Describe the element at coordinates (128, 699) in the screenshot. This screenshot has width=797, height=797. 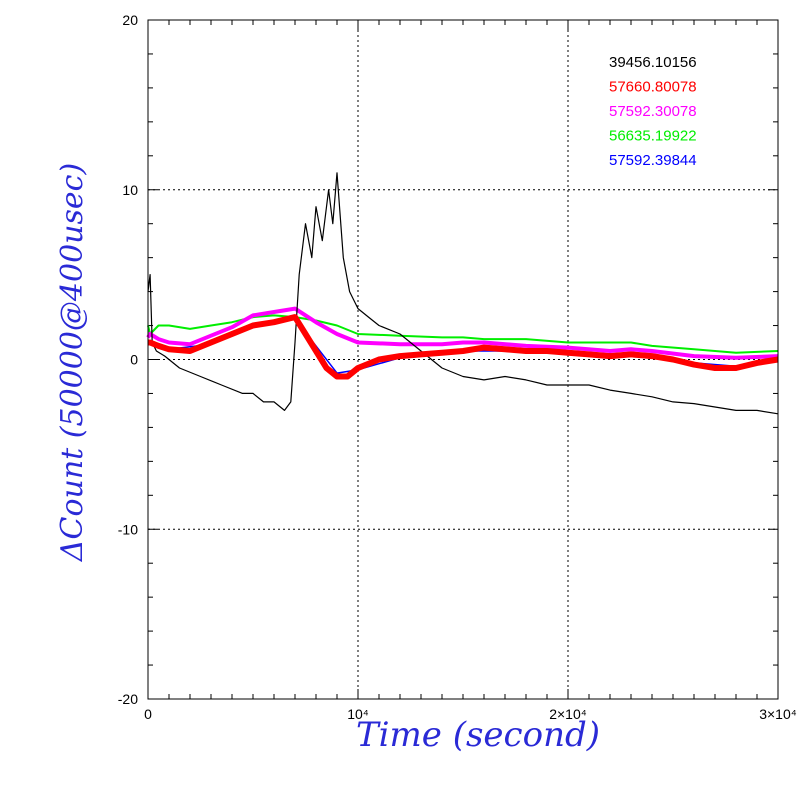
I see `y-tick-label-4: -20` at that location.